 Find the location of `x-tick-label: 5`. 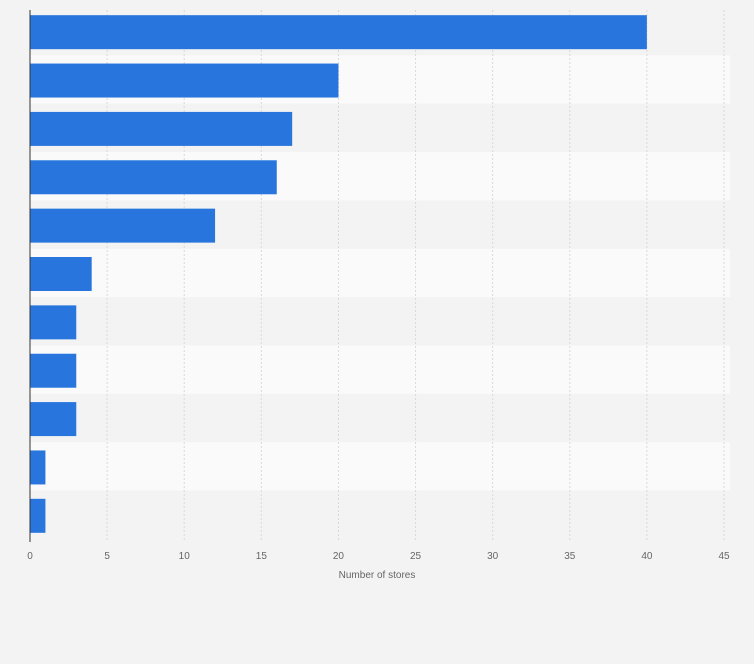

x-tick-label: 5 is located at coordinates (107, 556).